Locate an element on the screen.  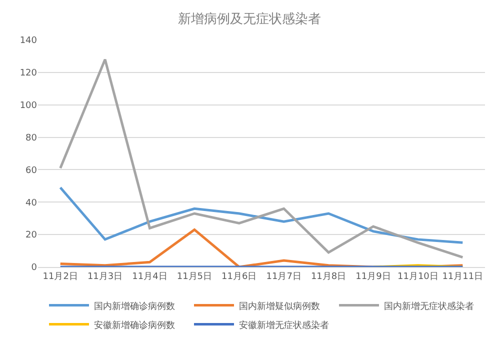
x-tick-label: 11月2日 is located at coordinates (60, 277).